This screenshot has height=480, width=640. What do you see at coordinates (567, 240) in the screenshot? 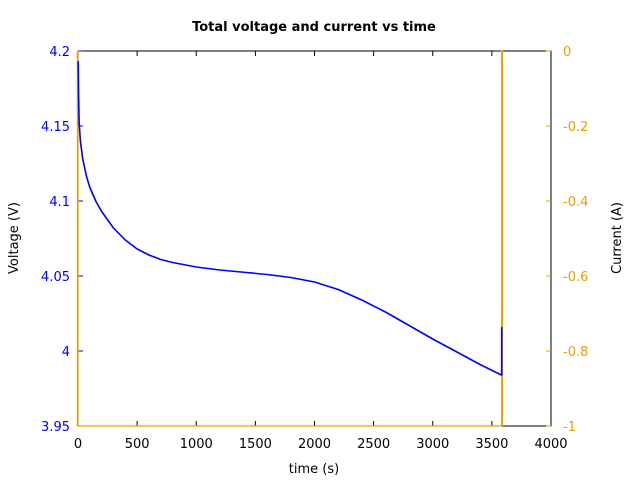
I see `y-axis-right: -1 -0.8 -0.6 -0.4 -0.2 0` at bounding box center [567, 240].